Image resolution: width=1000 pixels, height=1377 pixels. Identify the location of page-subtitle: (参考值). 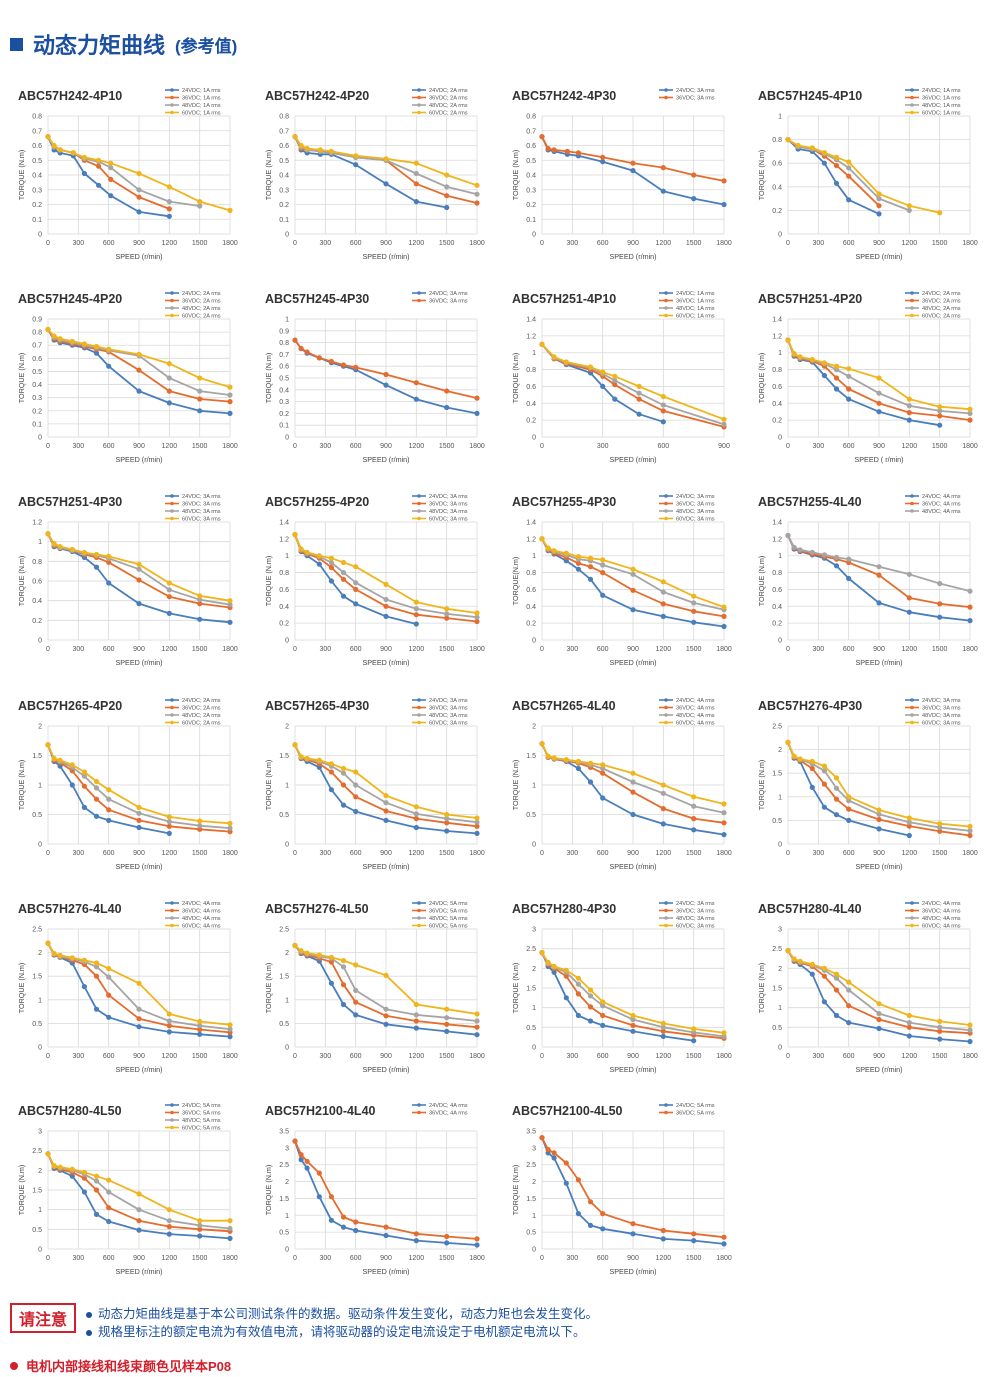
(206, 46).